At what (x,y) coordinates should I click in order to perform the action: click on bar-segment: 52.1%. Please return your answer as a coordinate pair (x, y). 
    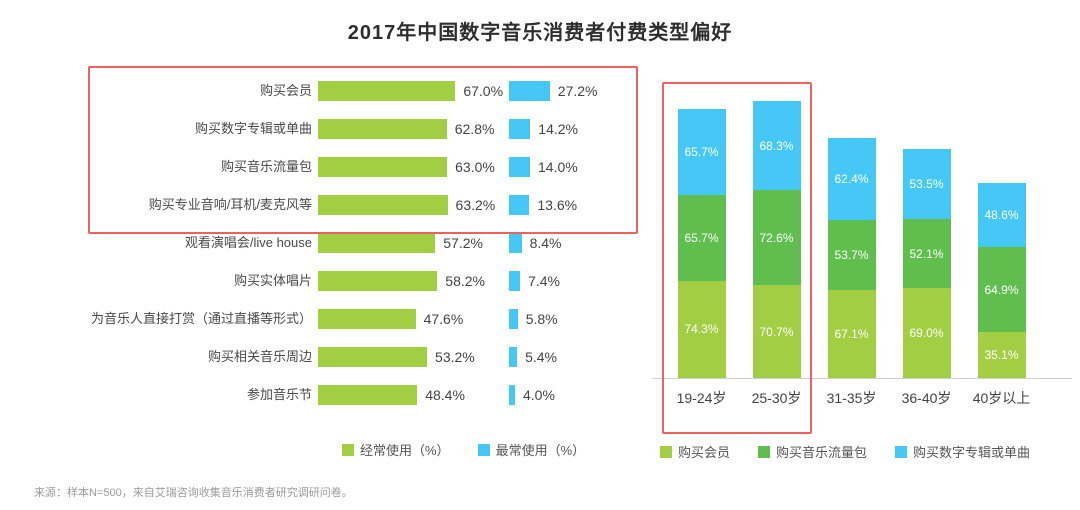
    Looking at the image, I should click on (926, 253).